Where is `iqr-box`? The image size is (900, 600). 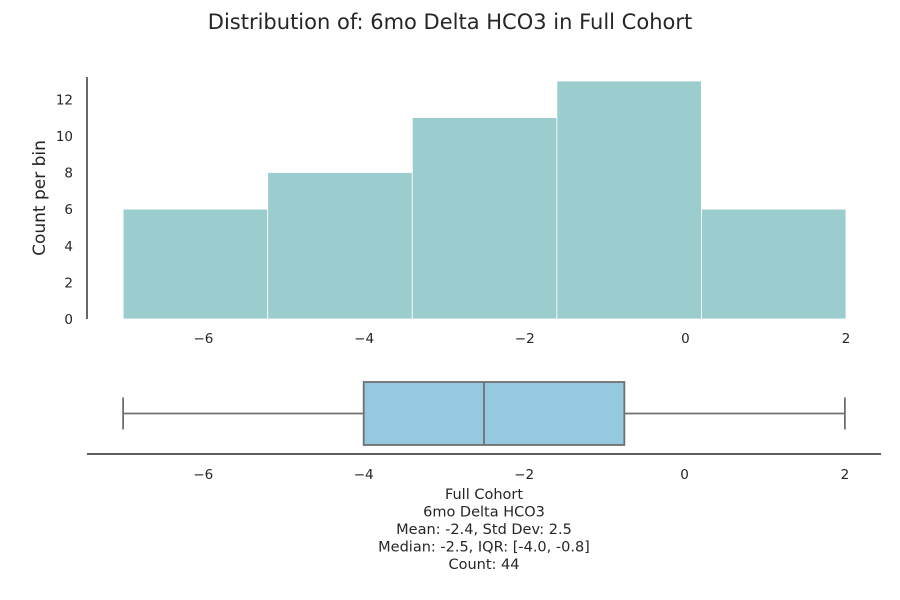
iqr-box is located at coordinates (494, 413).